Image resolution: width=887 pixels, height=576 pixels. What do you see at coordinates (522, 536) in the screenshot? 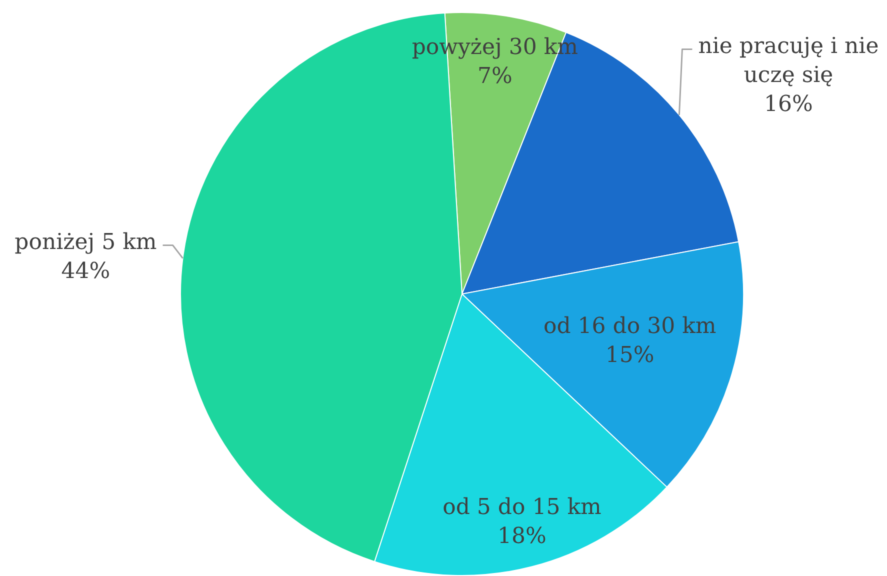
I see `data-label: 18%` at bounding box center [522, 536].